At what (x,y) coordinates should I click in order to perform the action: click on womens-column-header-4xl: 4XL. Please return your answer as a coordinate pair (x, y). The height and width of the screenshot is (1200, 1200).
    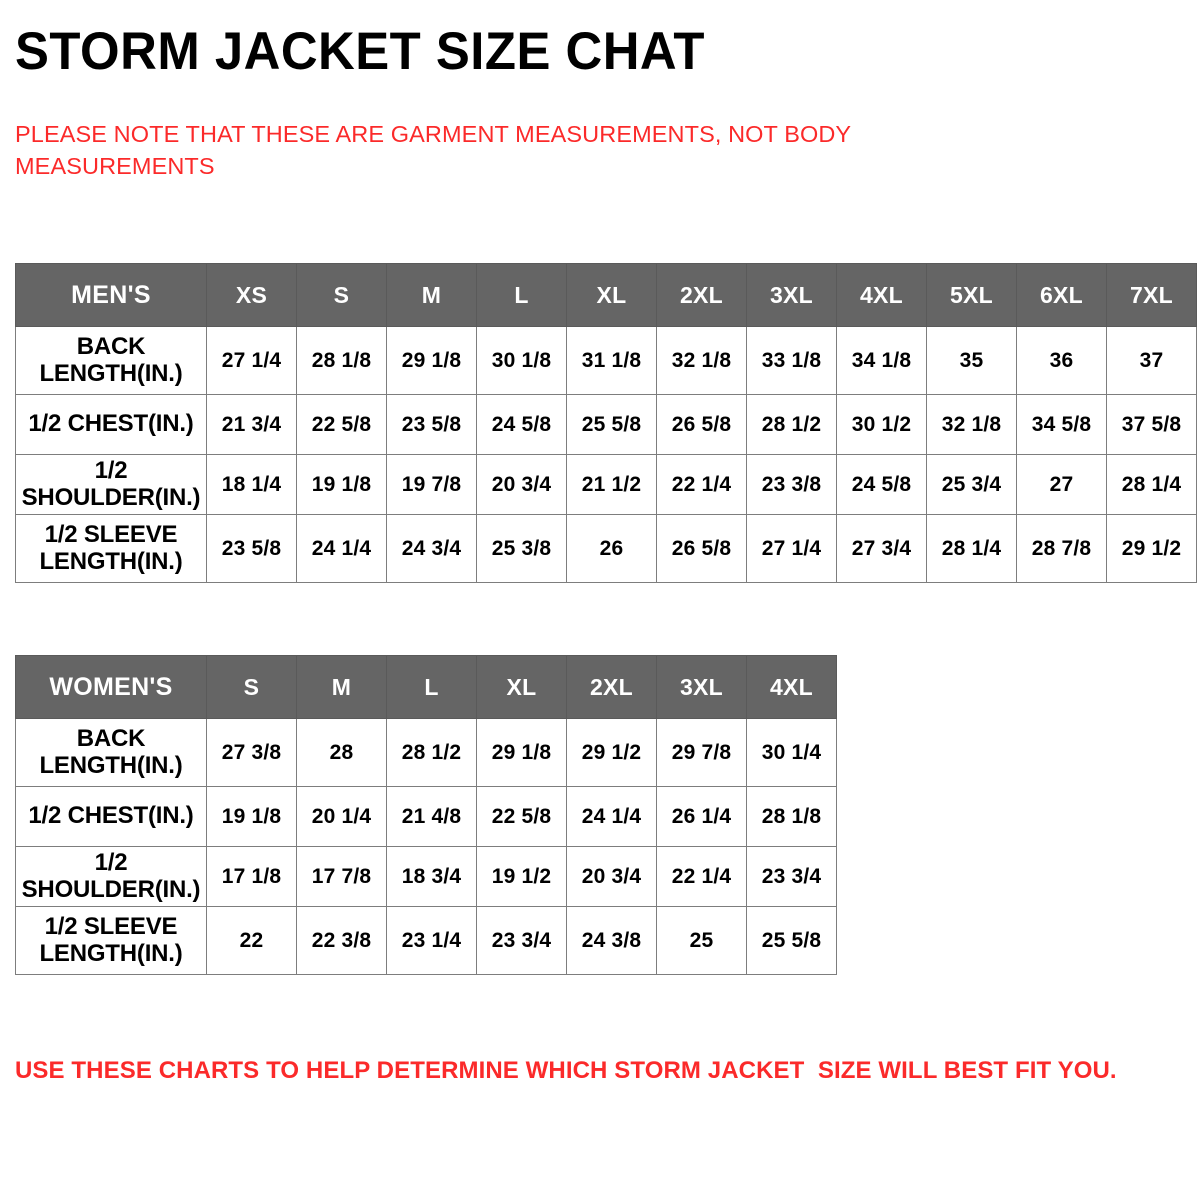
    Looking at the image, I should click on (791, 687).